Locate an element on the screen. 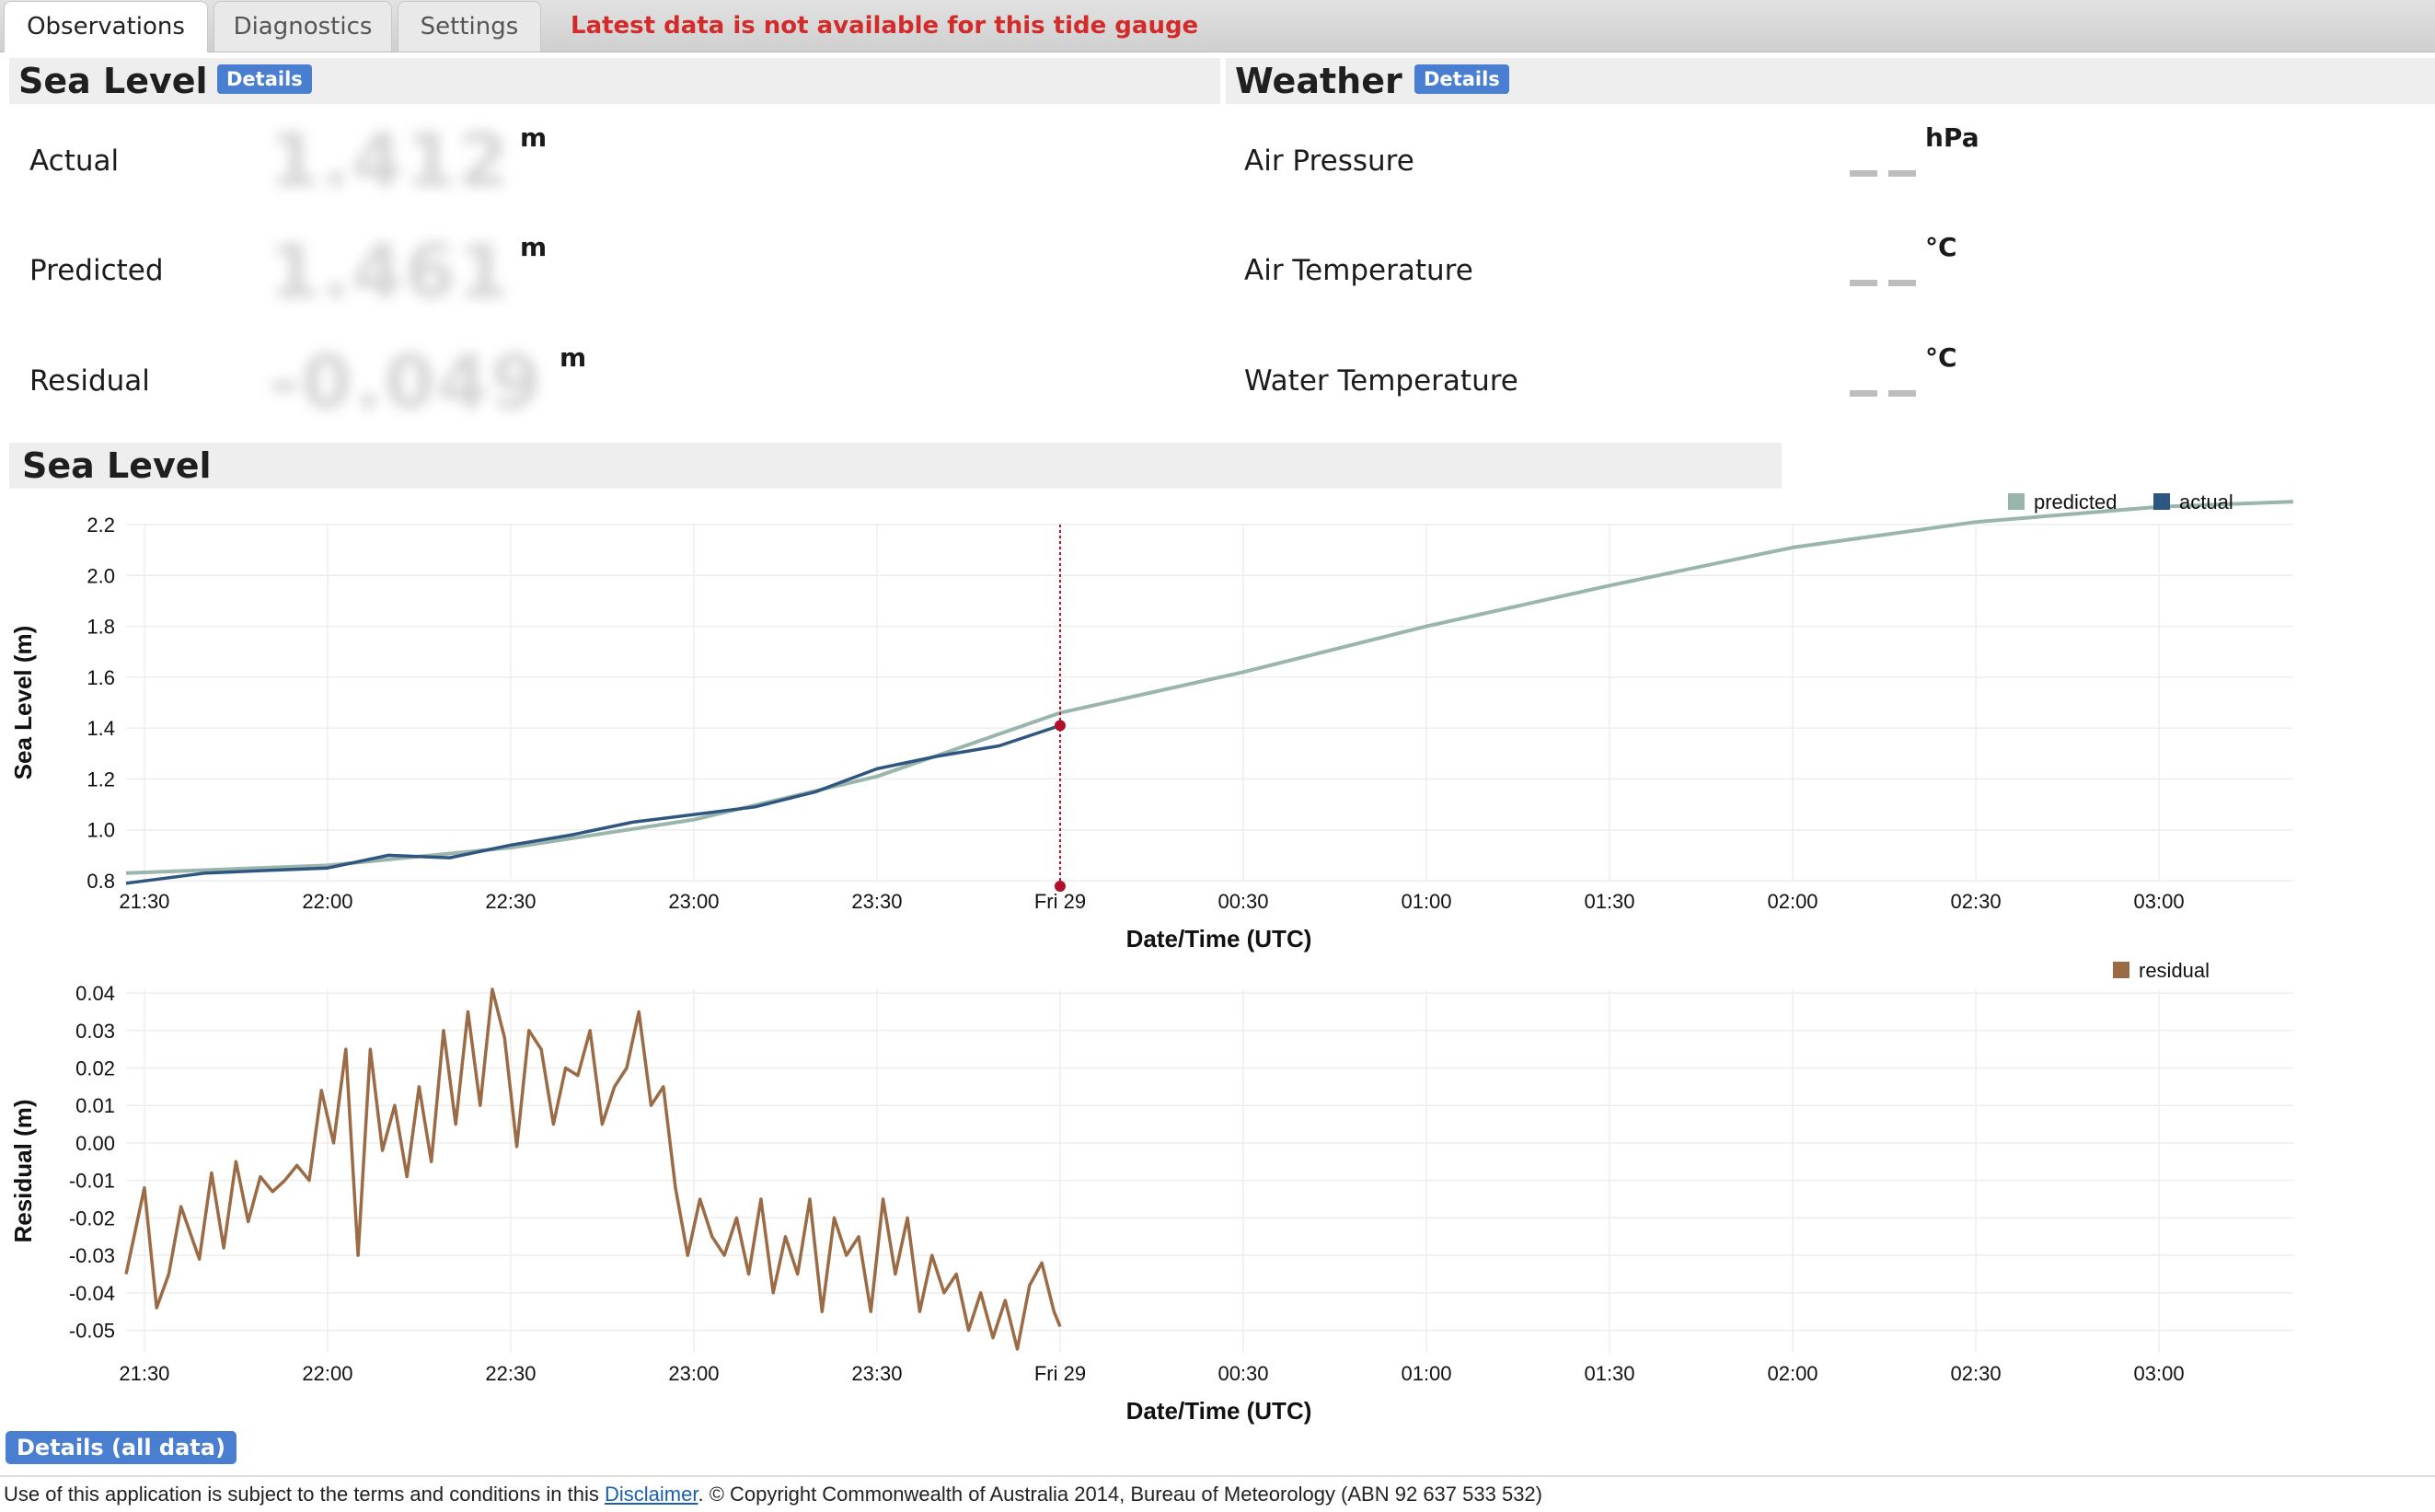 This screenshot has width=2435, height=1512. actual-value: 1.412 is located at coordinates (390, 160).